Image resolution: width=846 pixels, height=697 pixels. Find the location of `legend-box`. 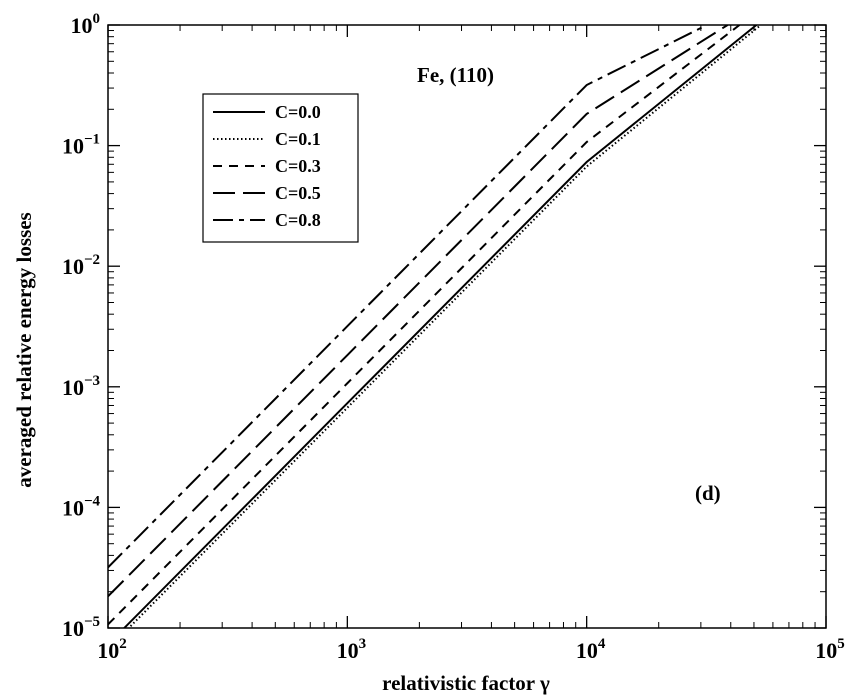

legend-box is located at coordinates (280, 168).